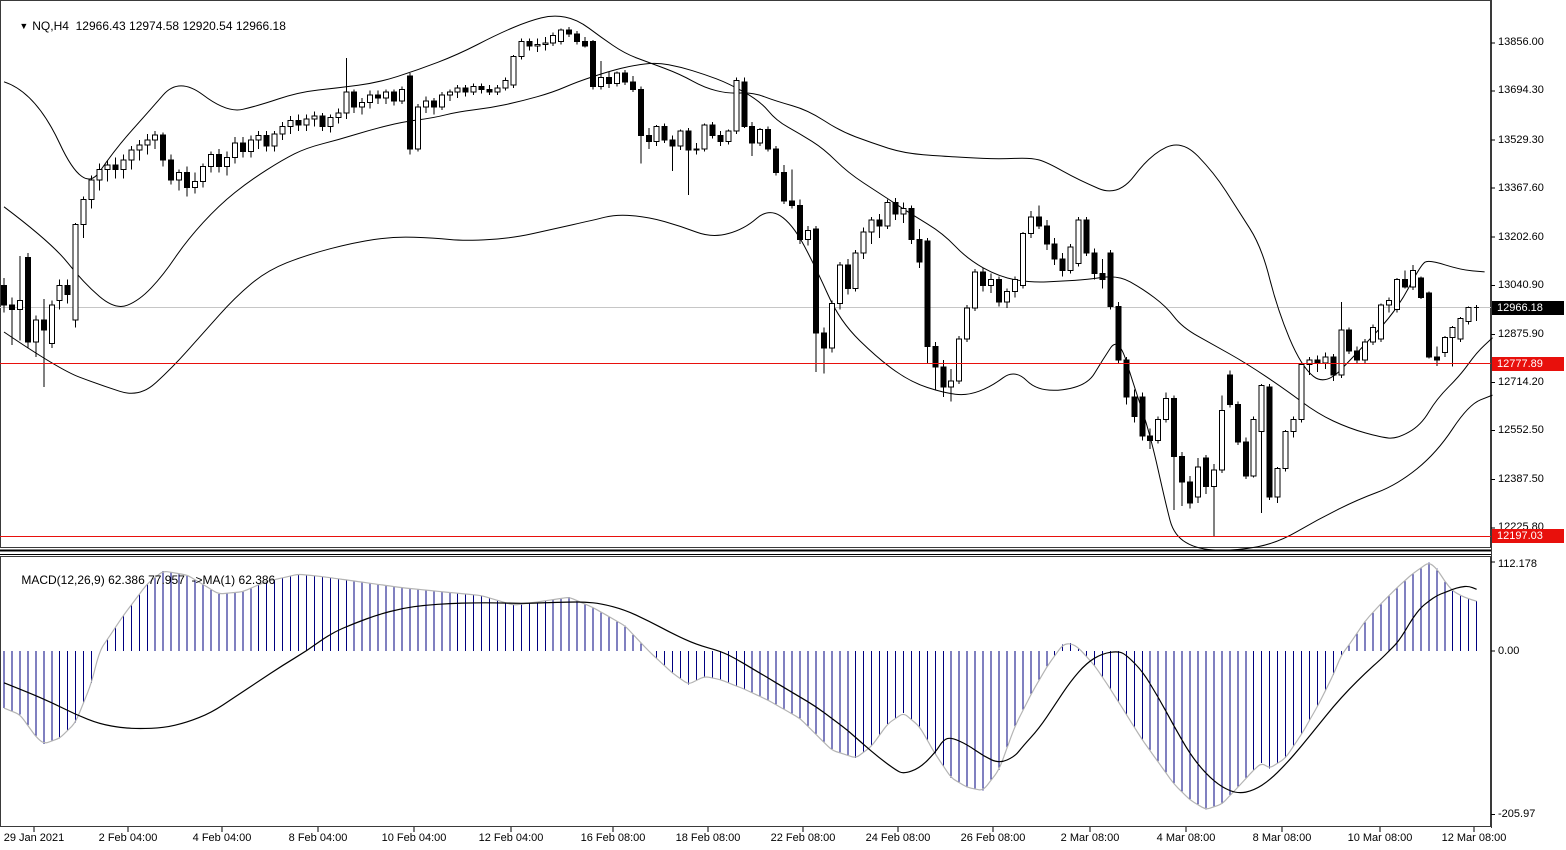 This screenshot has height=850, width=1566. I want to click on time-axis-label: 4 Feb 04:00, so click(222, 838).